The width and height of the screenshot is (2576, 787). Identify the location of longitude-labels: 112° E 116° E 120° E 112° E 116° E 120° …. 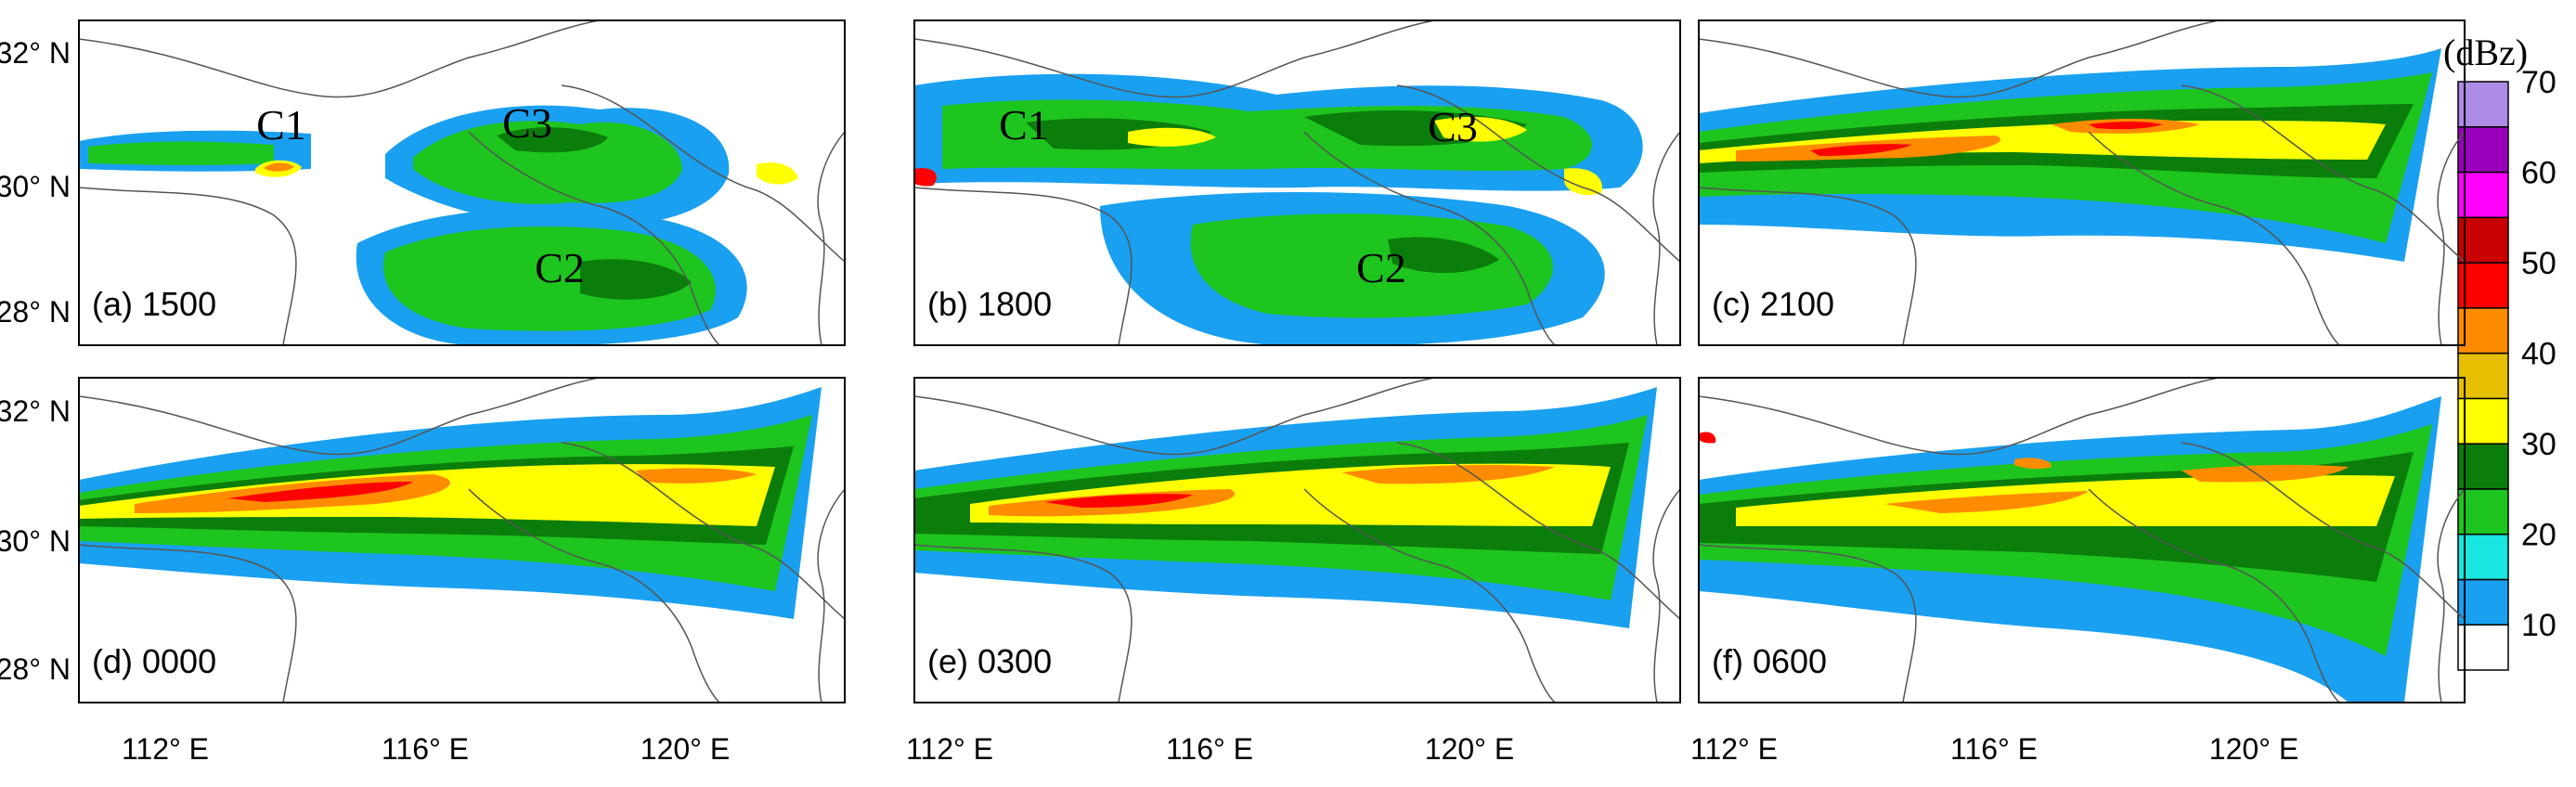
(1210, 749).